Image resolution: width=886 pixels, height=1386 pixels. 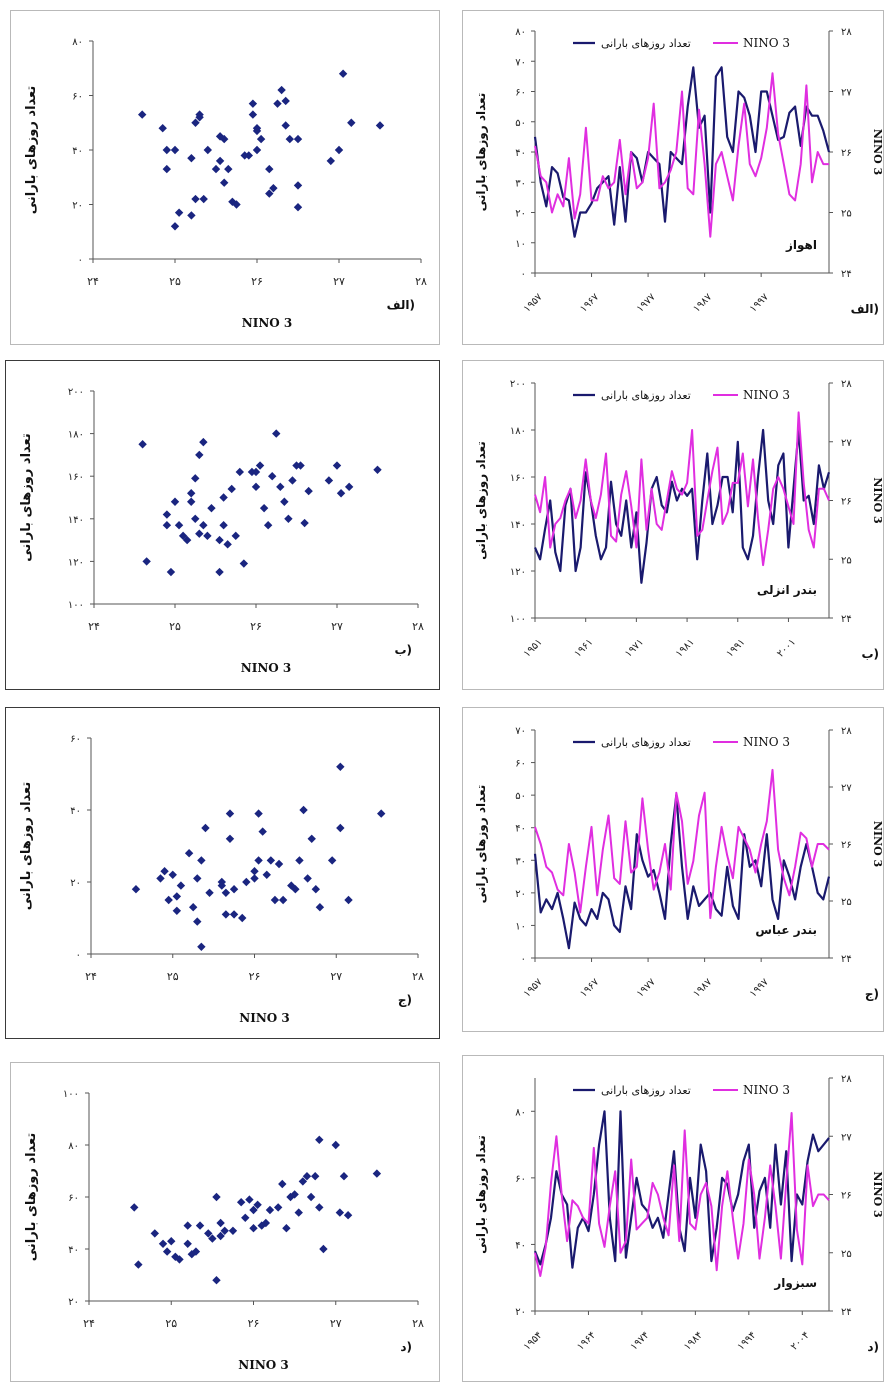 I want to click on y-tick-label: ۲۰۰, so click(x=518, y=384).